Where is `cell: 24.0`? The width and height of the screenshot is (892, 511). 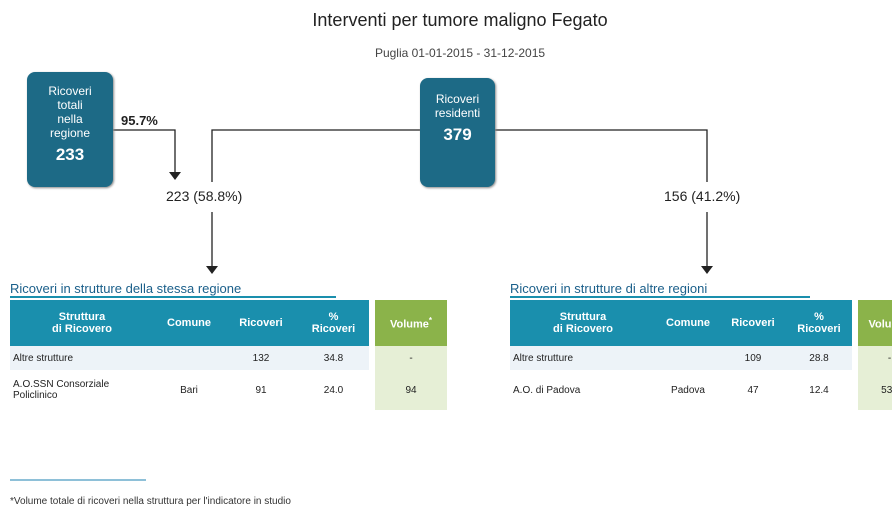 cell: 24.0 is located at coordinates (333, 390).